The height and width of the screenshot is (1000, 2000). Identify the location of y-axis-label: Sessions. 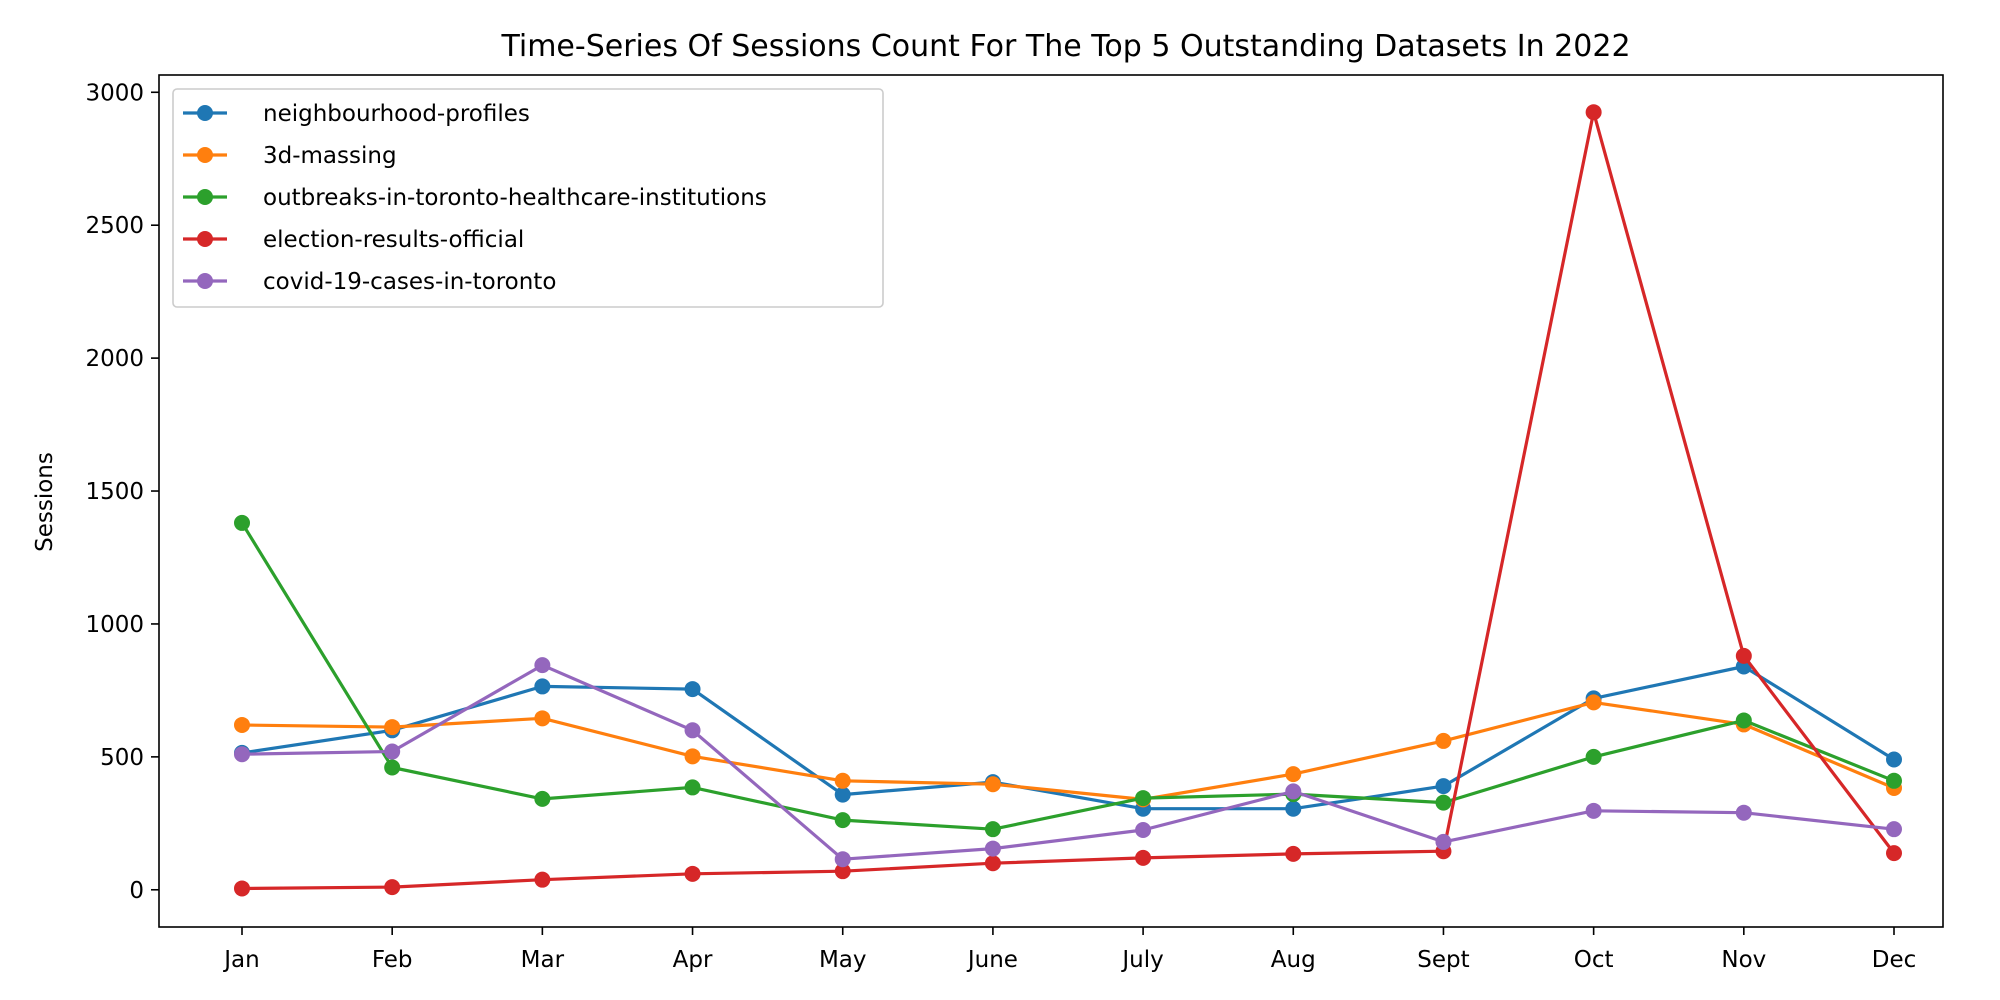
(45, 502).